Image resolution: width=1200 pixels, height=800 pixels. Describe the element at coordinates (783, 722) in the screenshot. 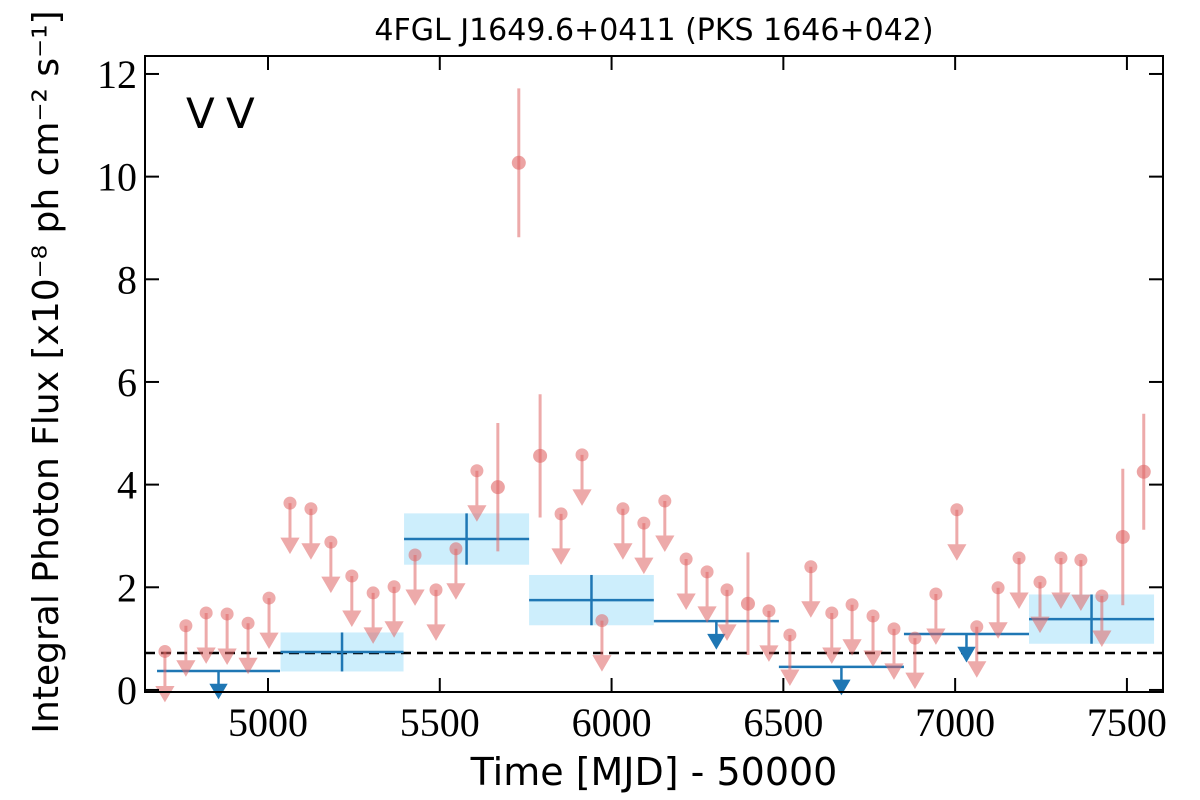

I see `x-tick-label: 6500` at that location.